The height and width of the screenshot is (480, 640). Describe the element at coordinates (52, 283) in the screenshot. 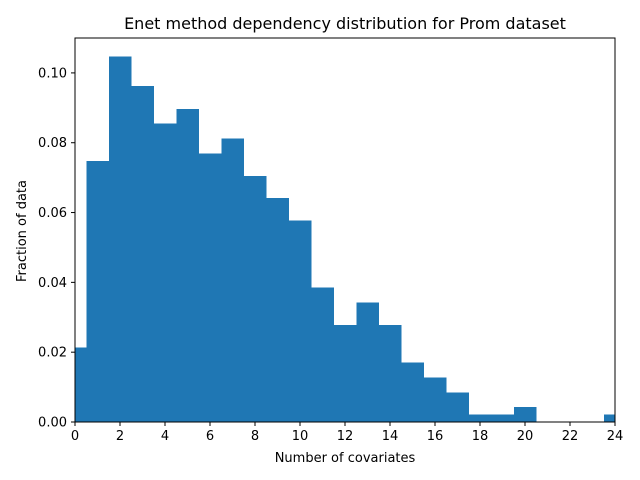

I see `y-tick-label: 0.04` at that location.